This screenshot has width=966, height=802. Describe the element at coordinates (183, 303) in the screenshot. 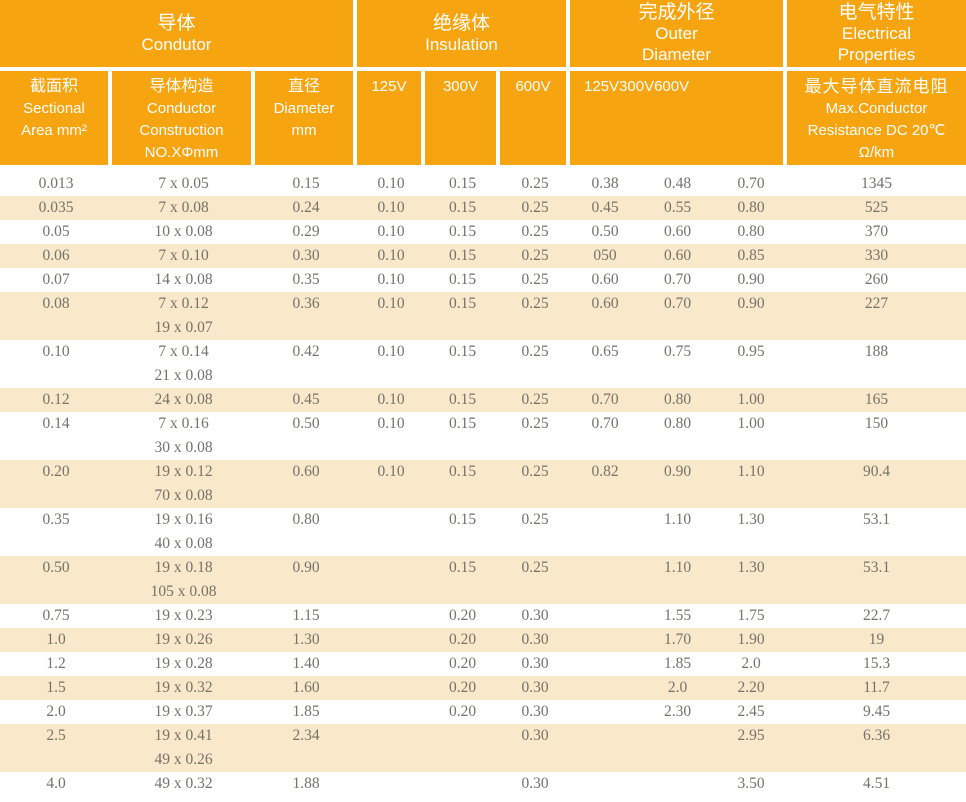

I see `construction-line: 7 x 0.12` at that location.